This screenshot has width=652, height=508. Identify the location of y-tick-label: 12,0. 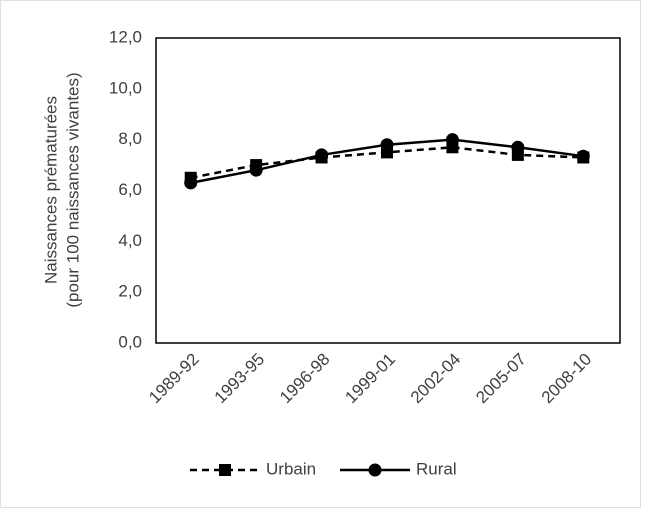
(125, 36).